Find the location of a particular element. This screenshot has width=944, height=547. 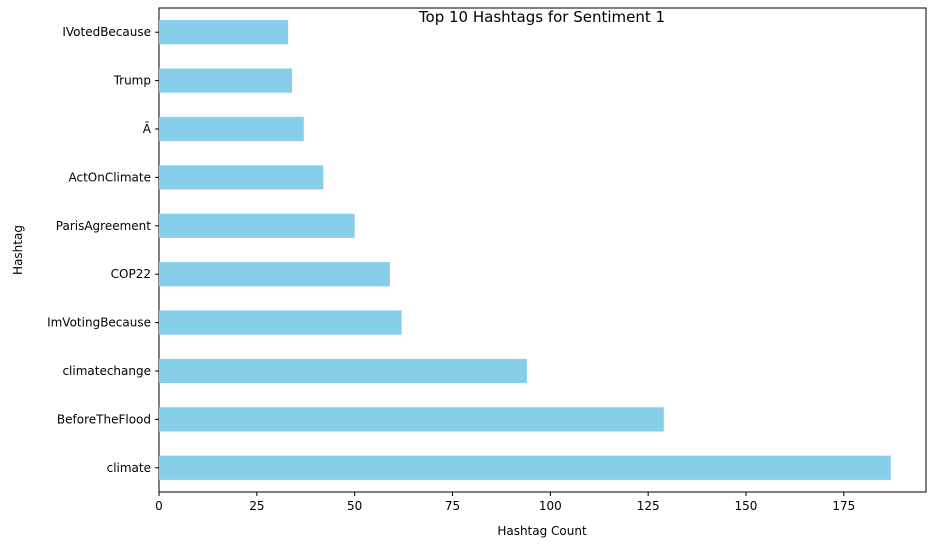

y-tick-label: climatechange is located at coordinates (106, 371).